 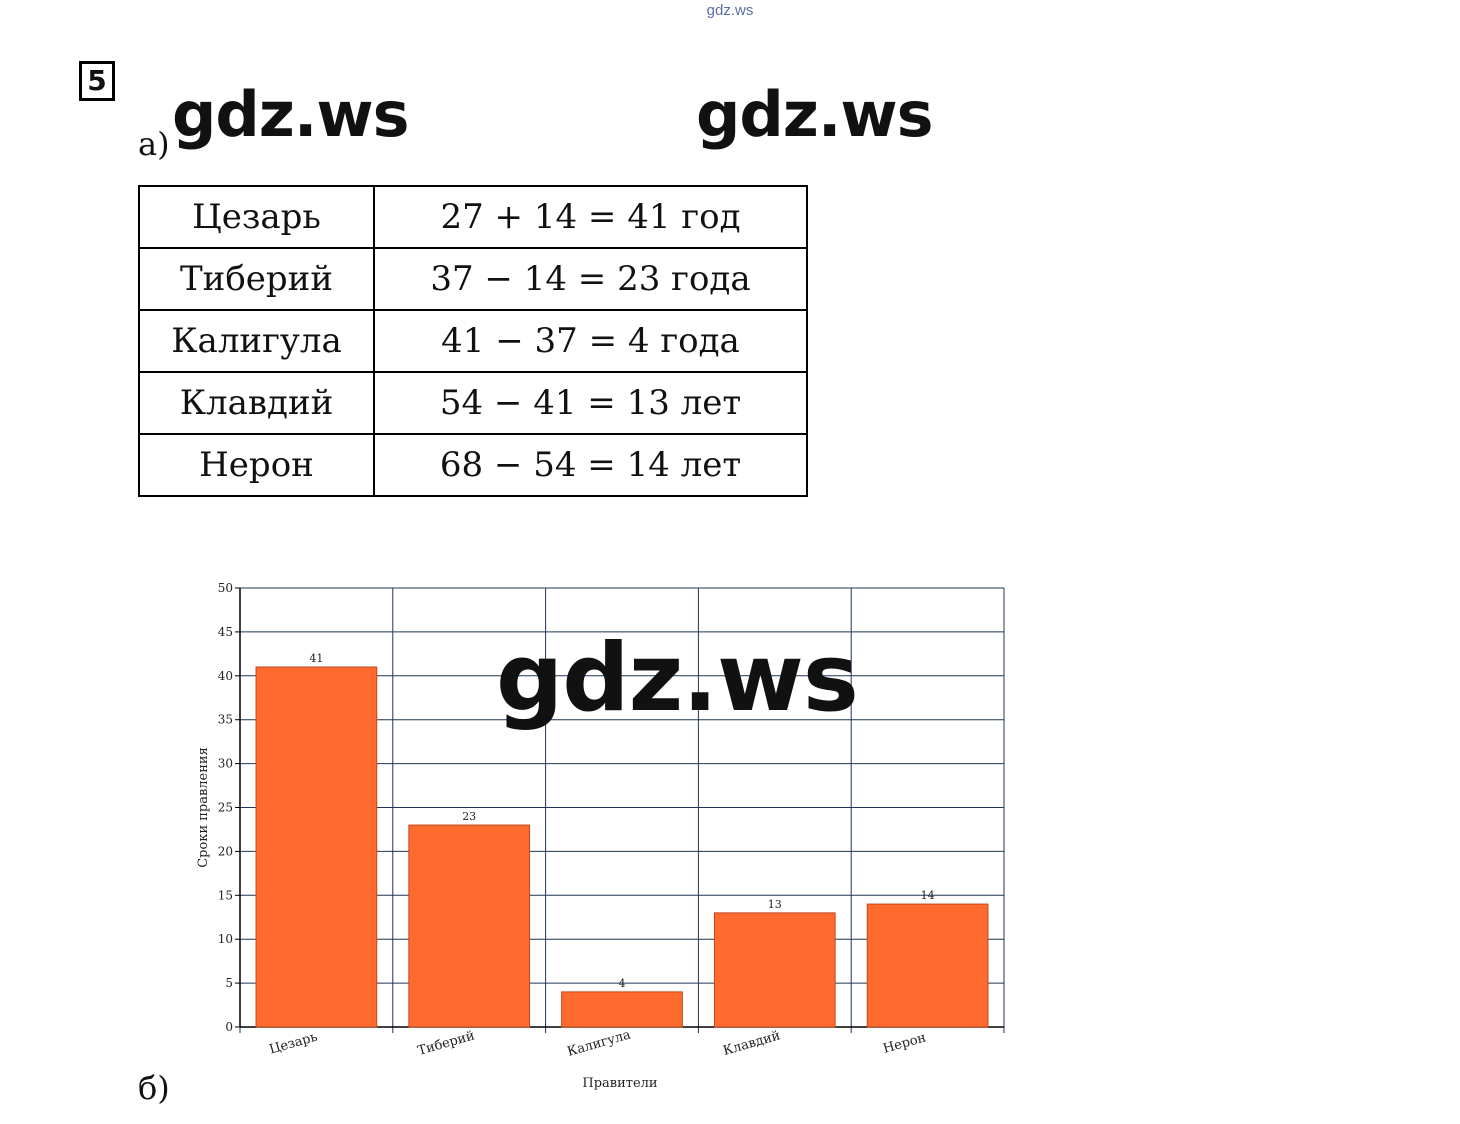 I want to click on reign-calc: 27 + 14 = 41 год, so click(x=590, y=217).